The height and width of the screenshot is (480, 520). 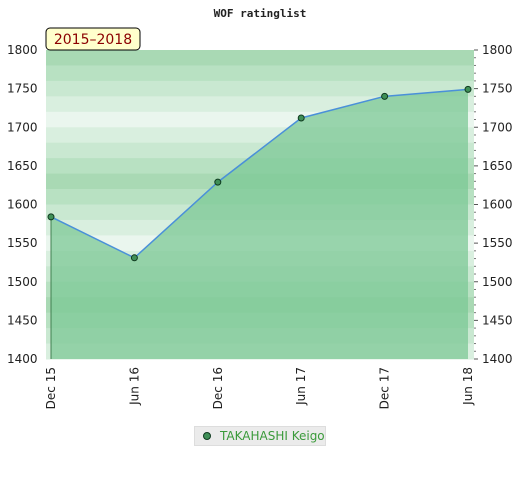 I want to click on legend-series-label: TAKAHASHI Keigo, so click(x=272, y=436).